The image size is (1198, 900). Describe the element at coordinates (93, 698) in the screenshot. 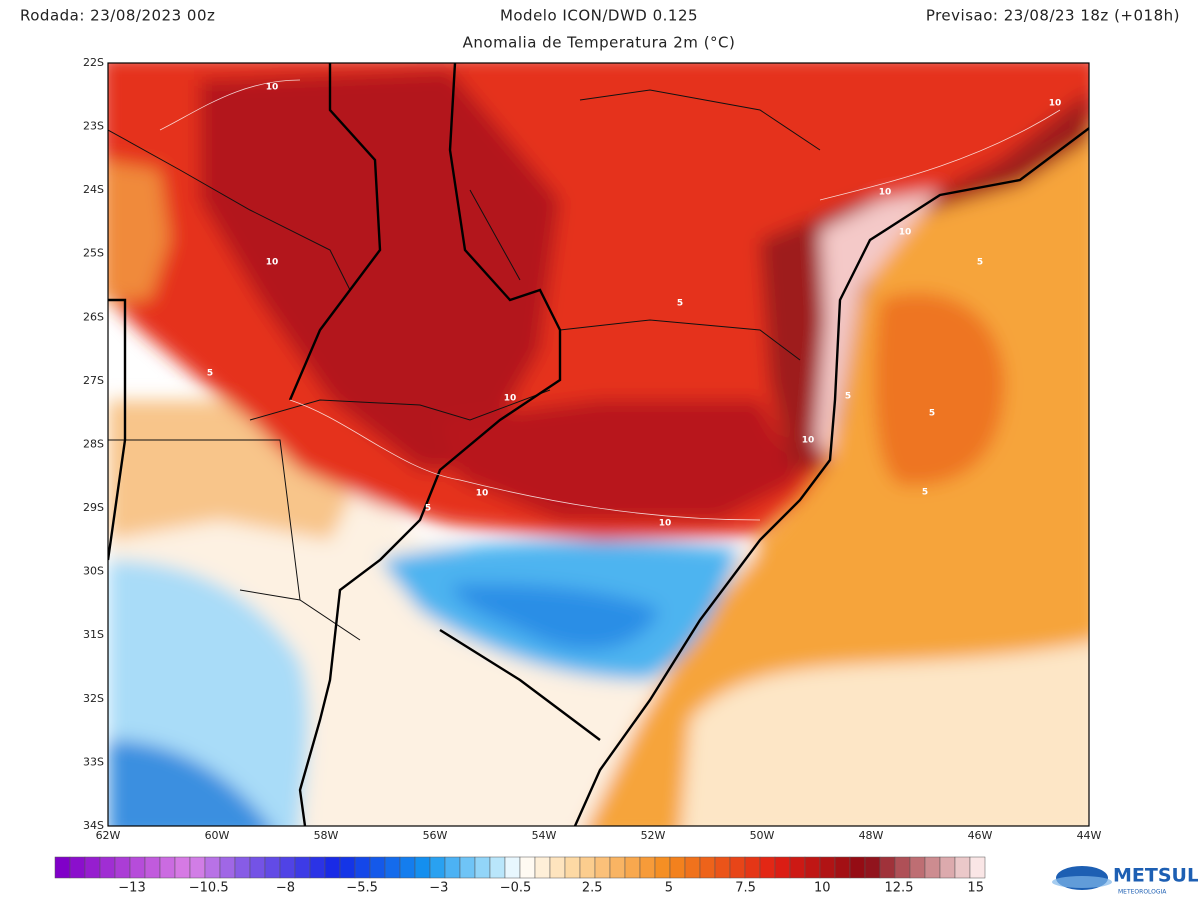

I see `lat-label: 32S` at that location.